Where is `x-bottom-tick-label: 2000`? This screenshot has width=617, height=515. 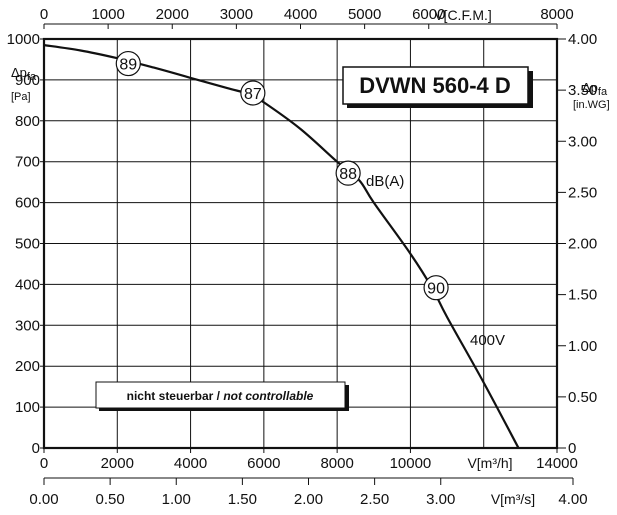
x-bottom-tick-label: 2000 is located at coordinates (117, 463).